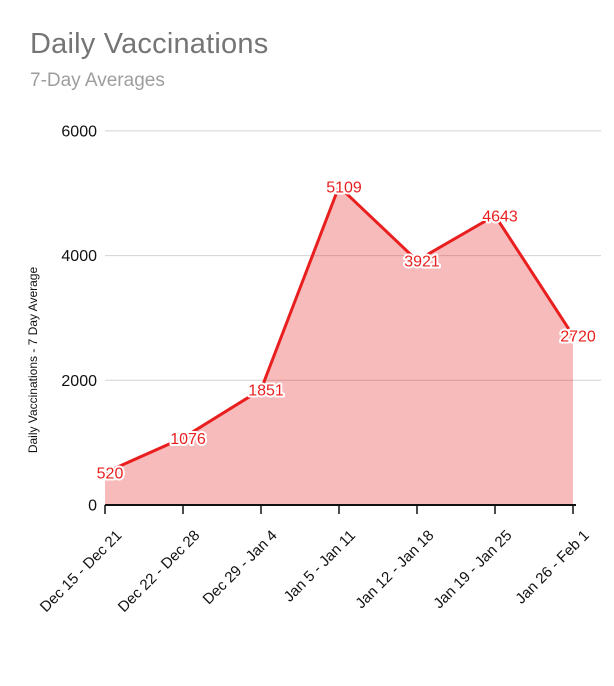  What do you see at coordinates (188, 439) in the screenshot?
I see `data-label: 1076` at bounding box center [188, 439].